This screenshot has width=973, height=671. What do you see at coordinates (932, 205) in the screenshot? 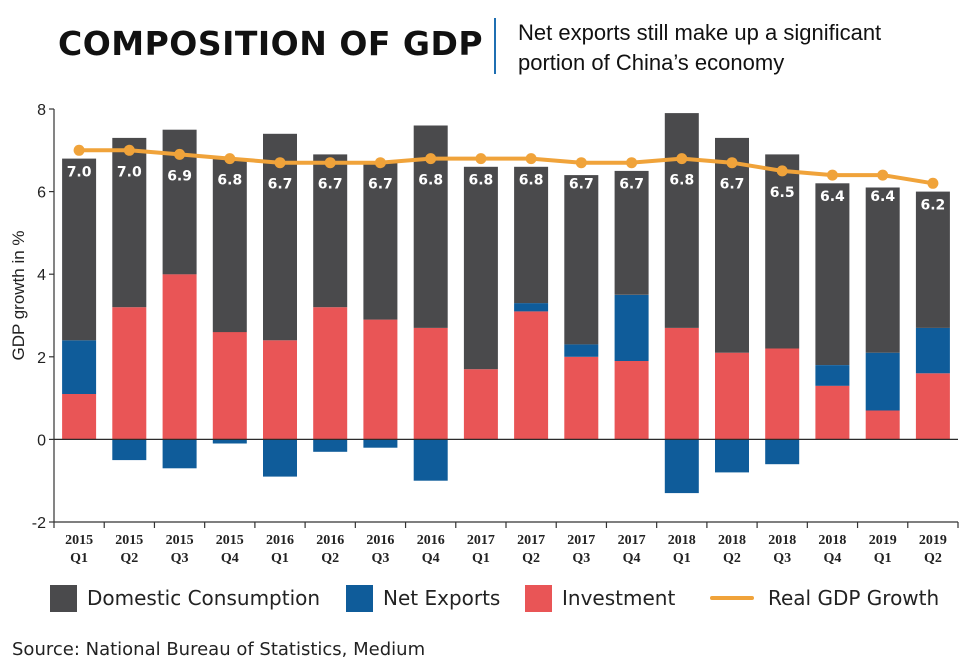
I see `real-gdp-growth-label: 6.2` at bounding box center [932, 205].